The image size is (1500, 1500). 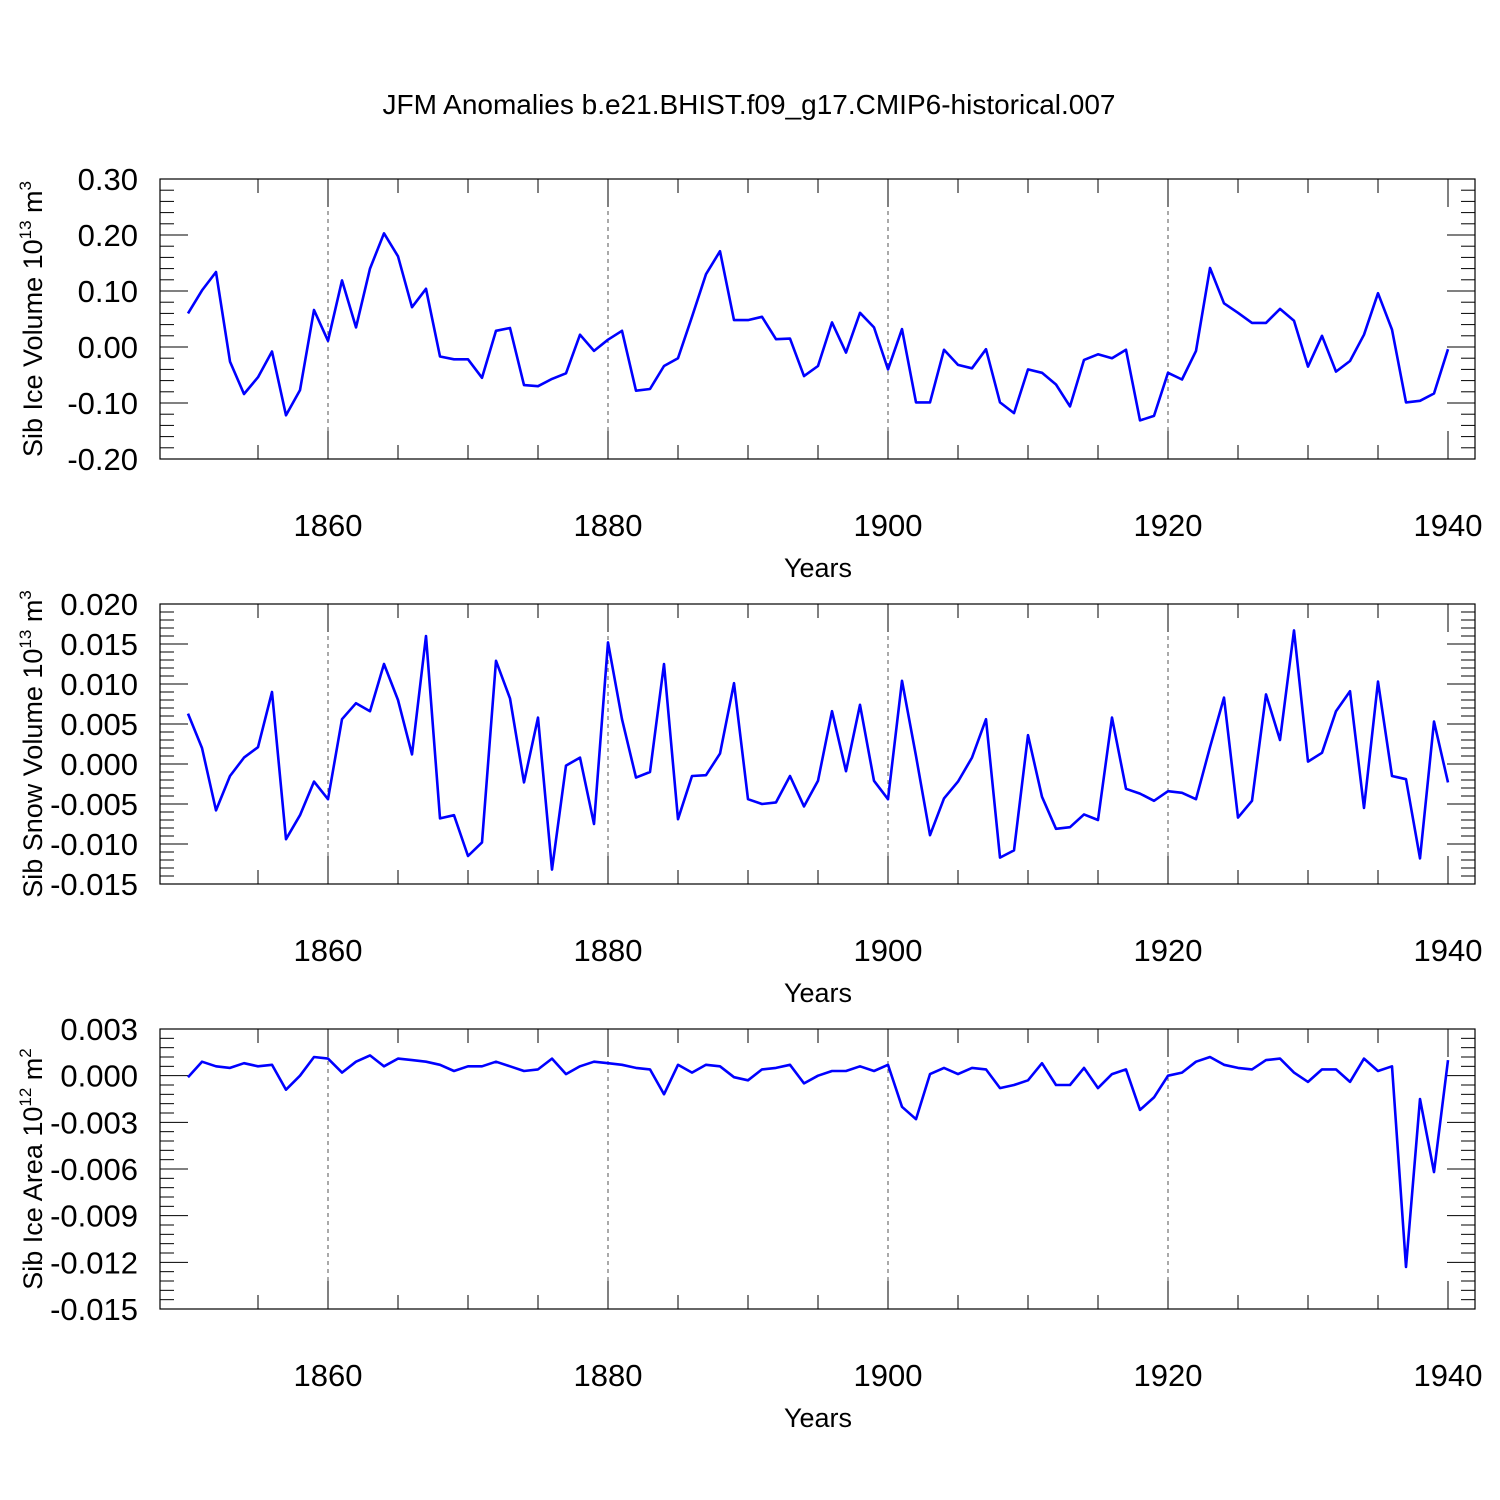 What do you see at coordinates (94, 1216) in the screenshot?
I see `y-tick-label: -0.009` at bounding box center [94, 1216].